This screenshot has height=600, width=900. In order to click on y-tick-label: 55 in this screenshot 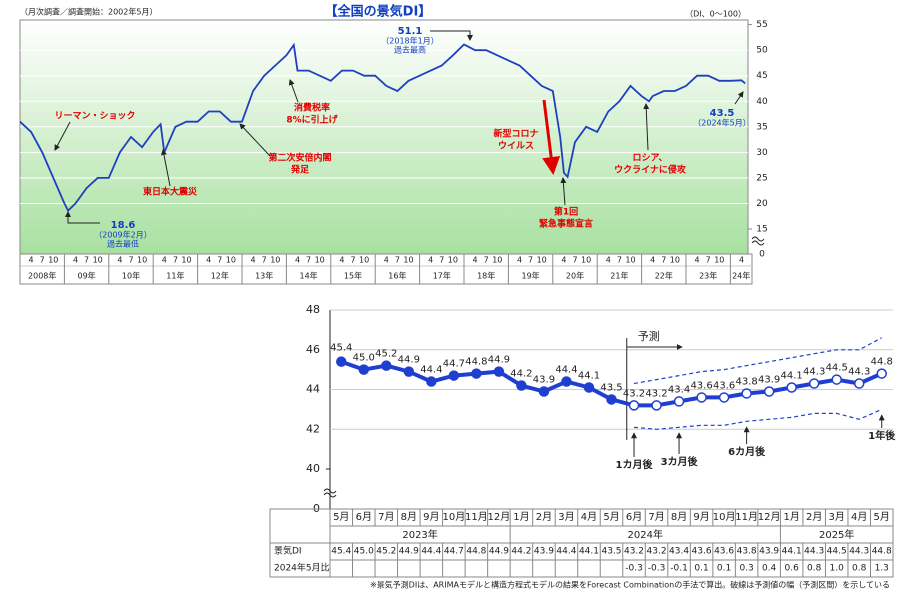, I will do `click(761, 25)`.